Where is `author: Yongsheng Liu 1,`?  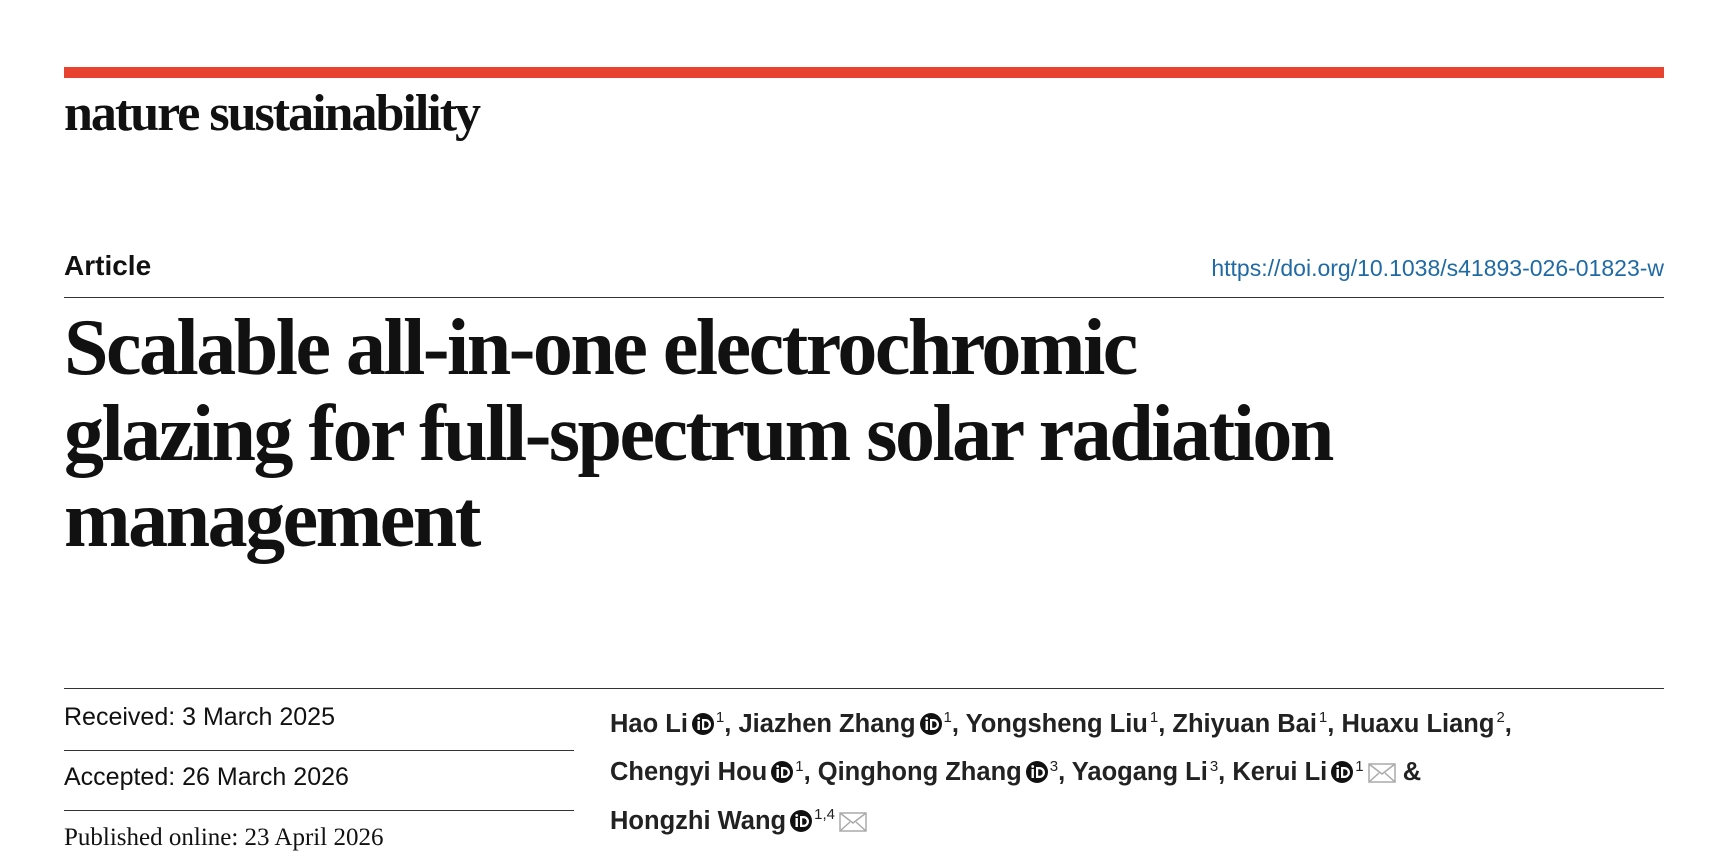
author: Yongsheng Liu 1, is located at coordinates (1069, 723).